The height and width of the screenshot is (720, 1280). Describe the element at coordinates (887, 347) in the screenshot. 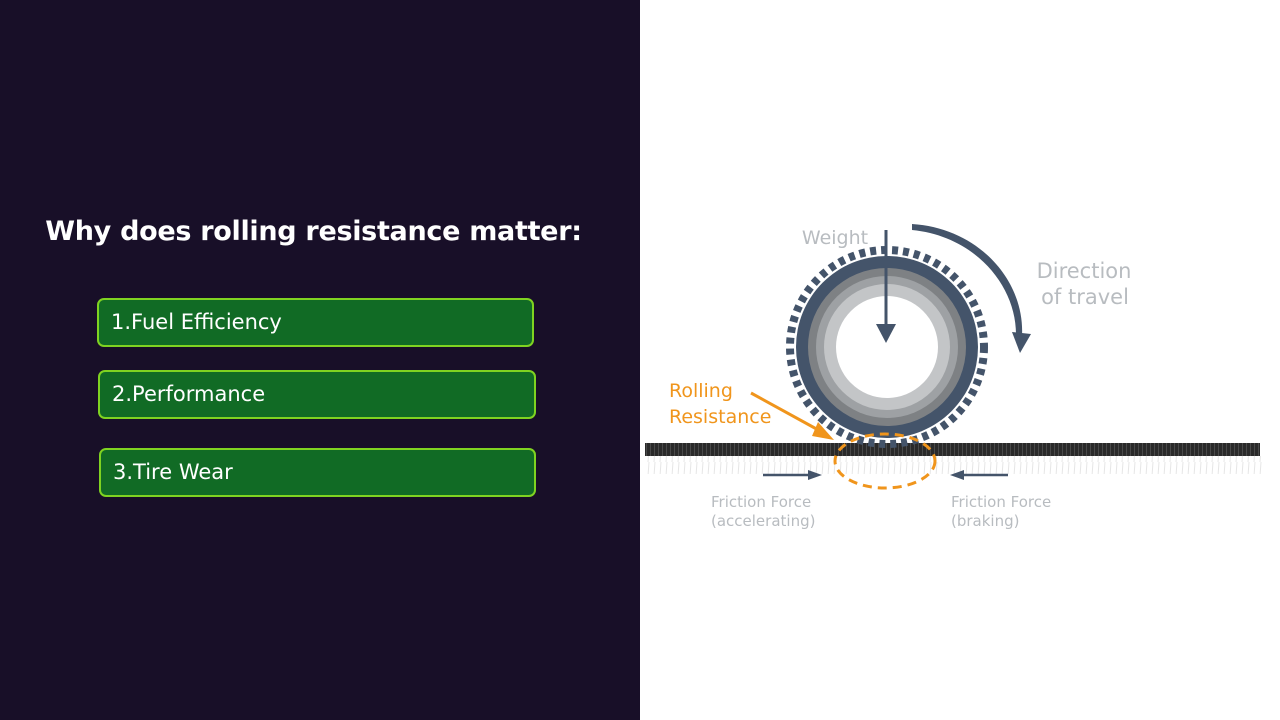

I see `tire-icon` at that location.